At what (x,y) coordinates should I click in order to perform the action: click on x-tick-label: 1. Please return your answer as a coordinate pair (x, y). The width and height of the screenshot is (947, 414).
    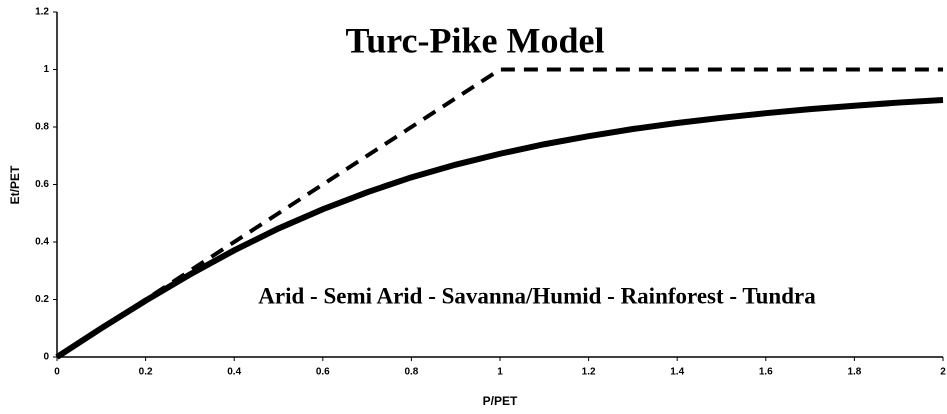
    Looking at the image, I should click on (500, 372).